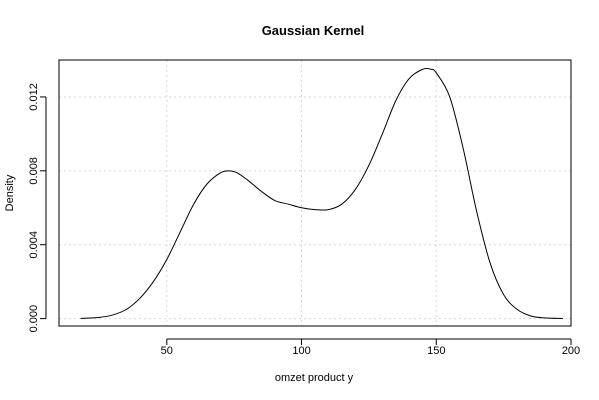 The width and height of the screenshot is (599, 400). I want to click on y-tick-label-0: 0.000, so click(34, 319).